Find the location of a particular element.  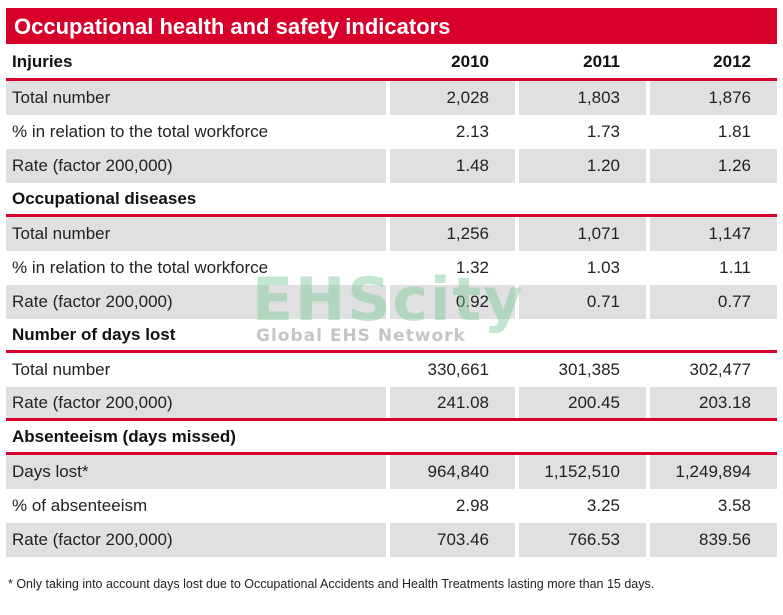

table-row: Total number 2,028 1,803 1,876 is located at coordinates (391, 98).